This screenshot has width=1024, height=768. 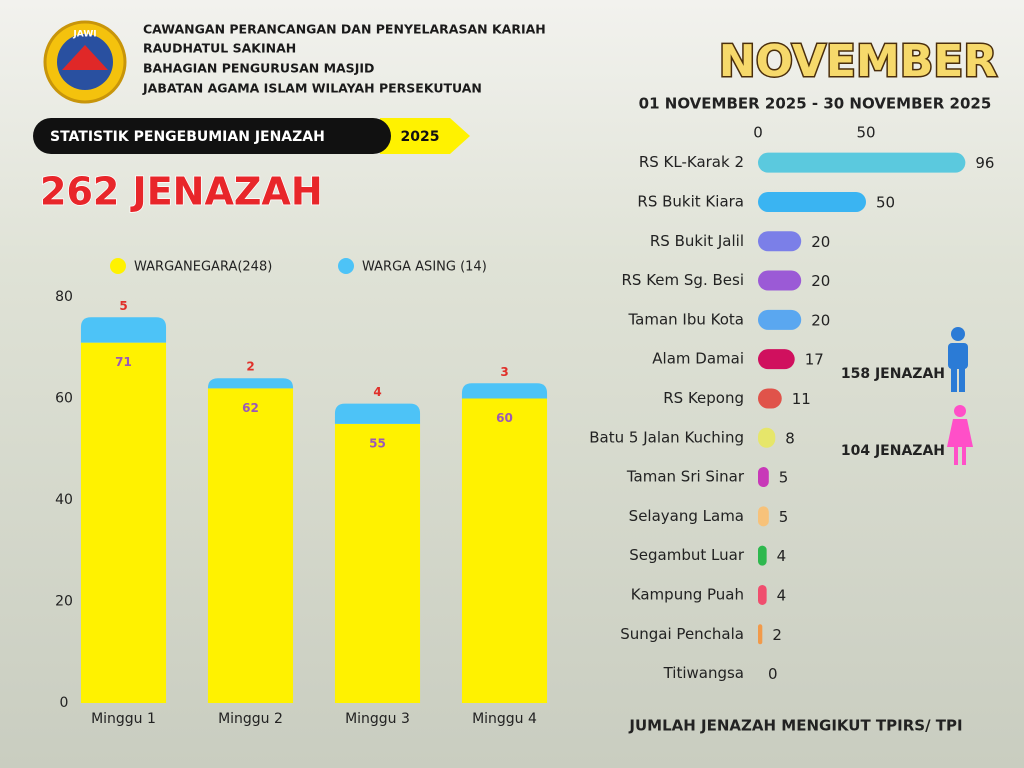 I want to click on x-tick-label: Minggu 4, so click(x=504, y=719).